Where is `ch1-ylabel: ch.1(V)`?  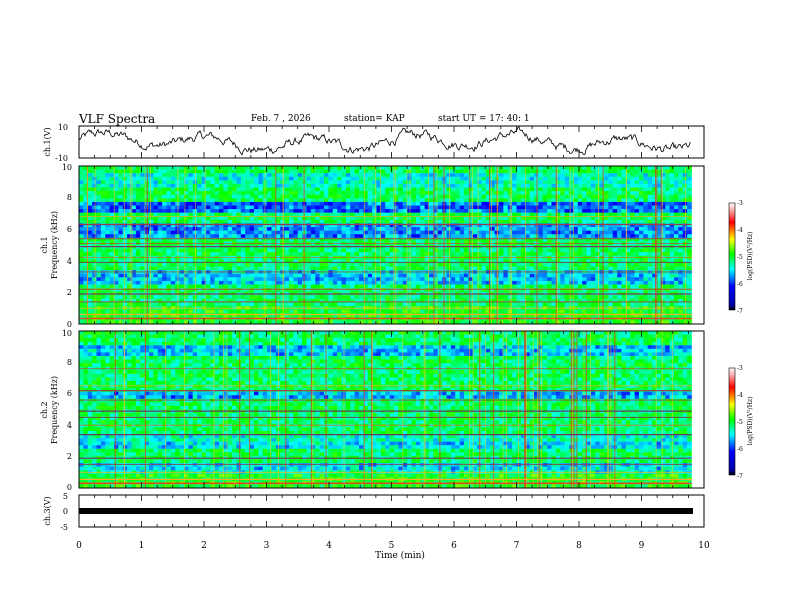
ch1-ylabel: ch.1(V) is located at coordinates (47, 141).